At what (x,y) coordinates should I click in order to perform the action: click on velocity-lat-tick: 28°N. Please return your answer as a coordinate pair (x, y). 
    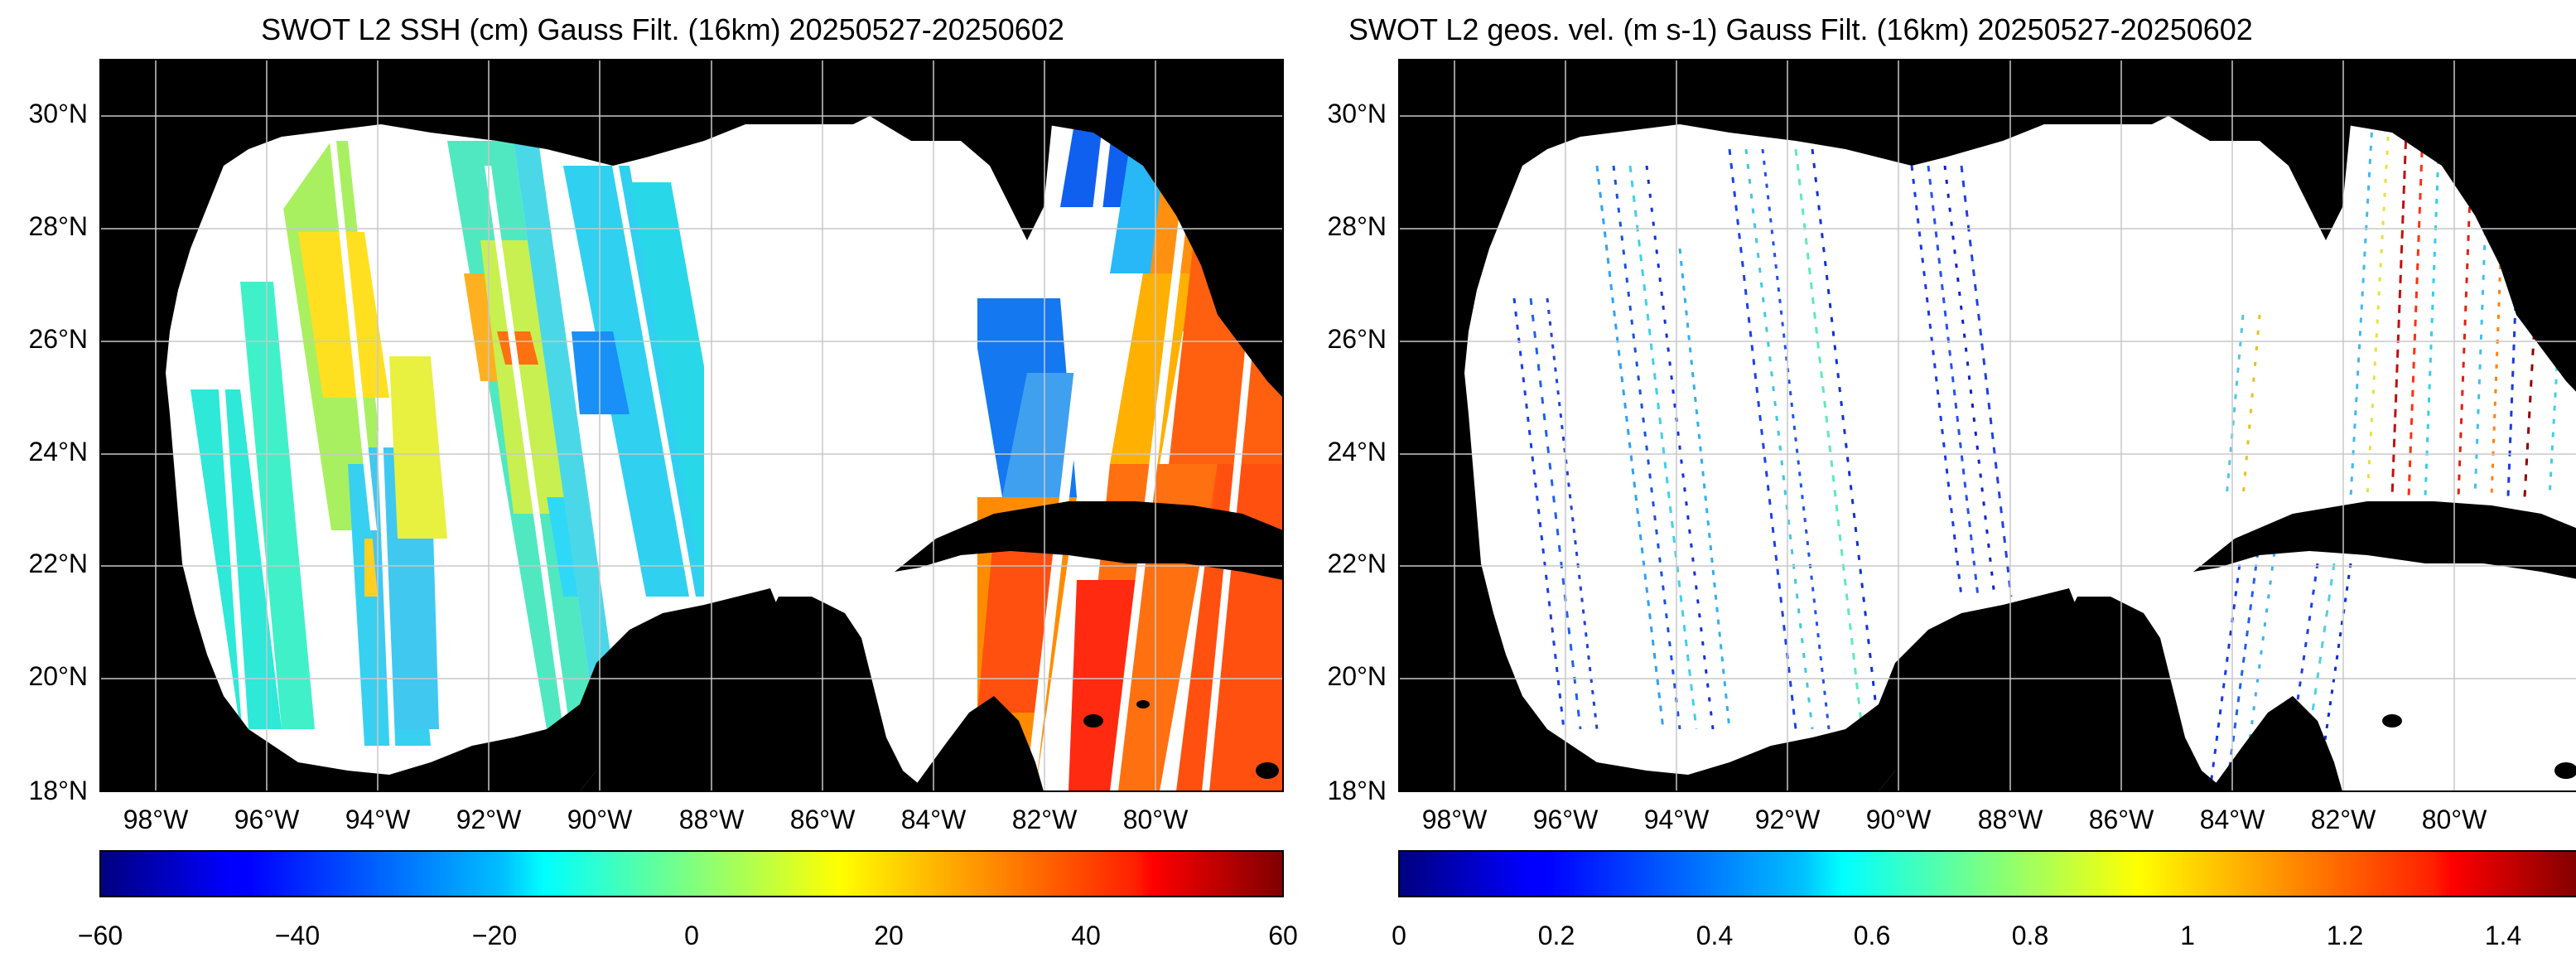
    Looking at the image, I should click on (1358, 226).